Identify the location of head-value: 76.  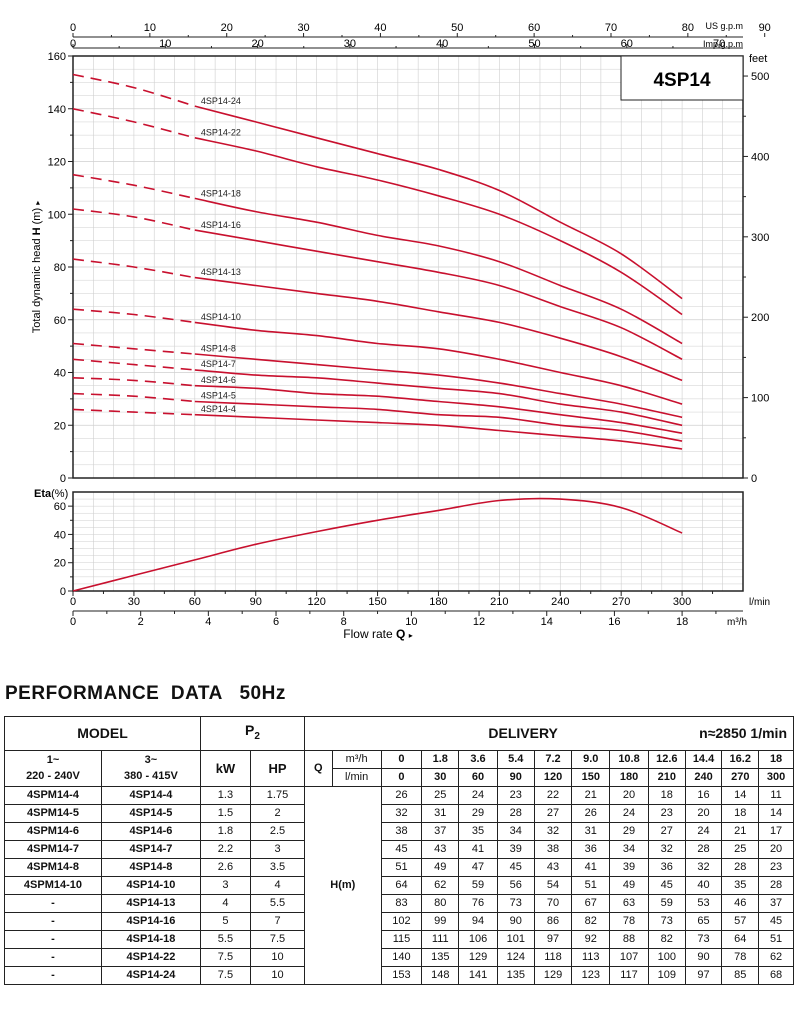
(478, 903).